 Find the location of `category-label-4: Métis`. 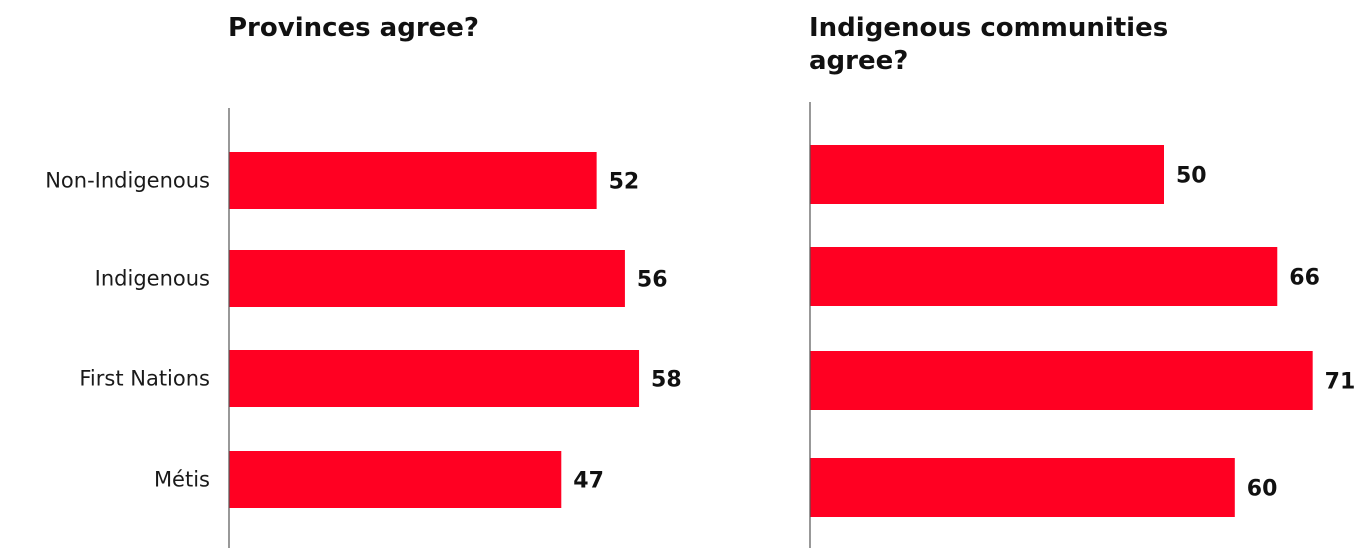

category-label-4: Métis is located at coordinates (182, 480).